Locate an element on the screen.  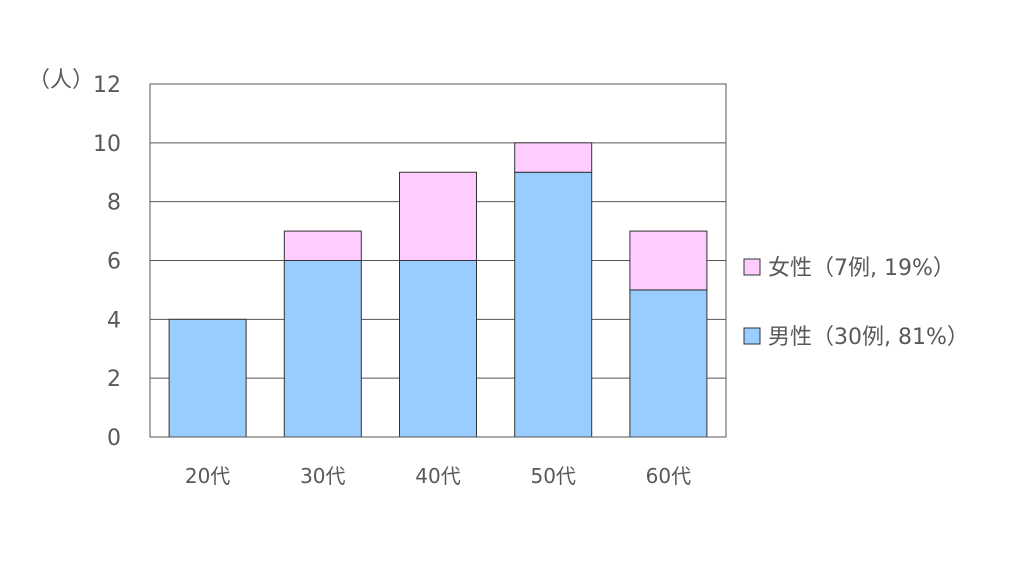
x-tick-label: 60代 is located at coordinates (668, 476).